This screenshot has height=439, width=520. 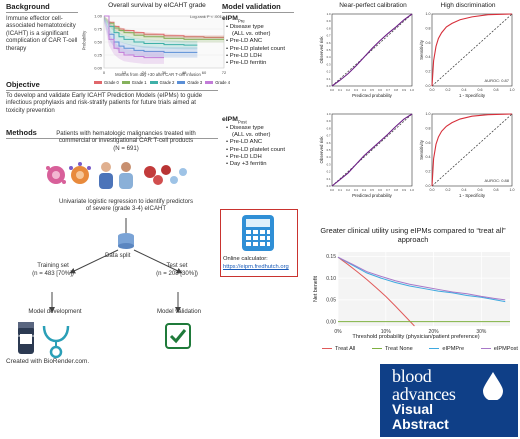 What do you see at coordinates (251, 135) in the screenshot?
I see `eipm-post-variable-item: (ALL vs. other)` at bounding box center [251, 135].